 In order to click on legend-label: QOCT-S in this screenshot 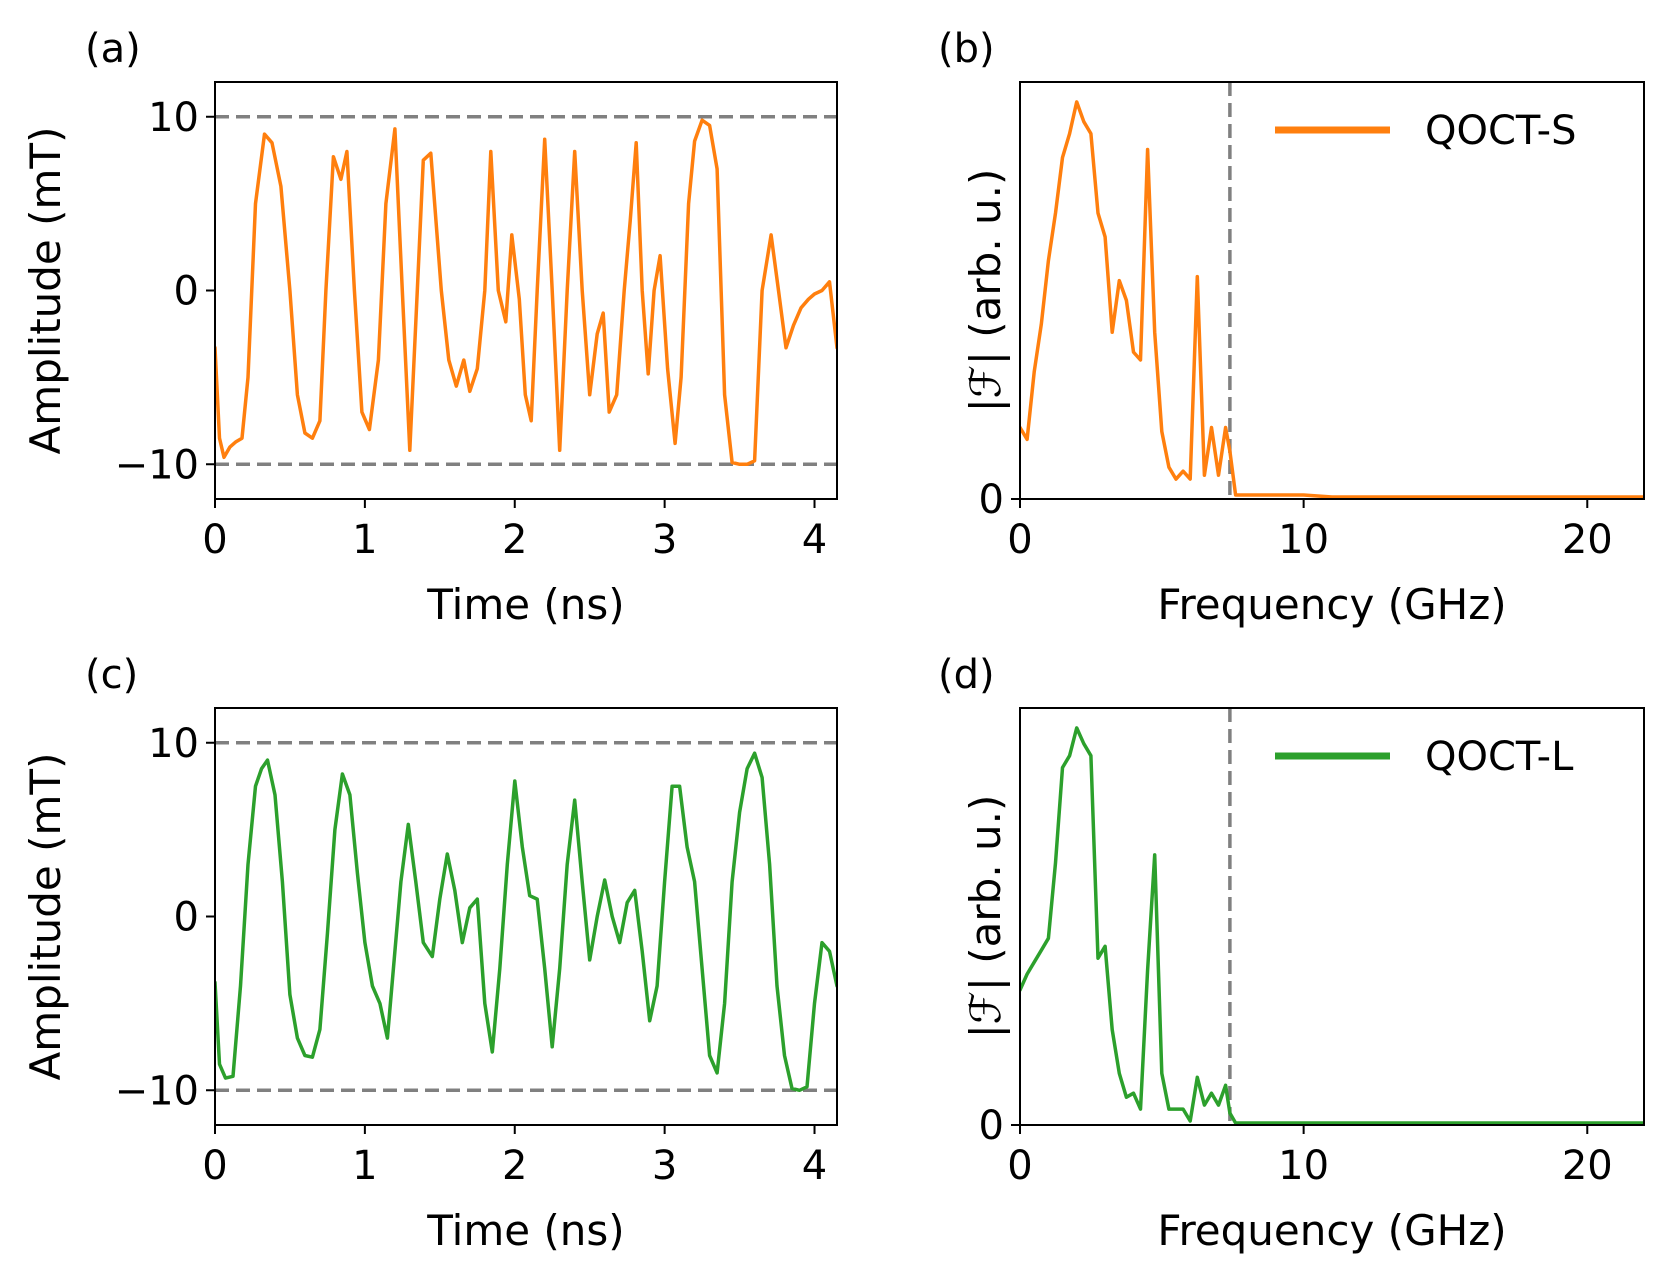, I will do `click(1500, 131)`.